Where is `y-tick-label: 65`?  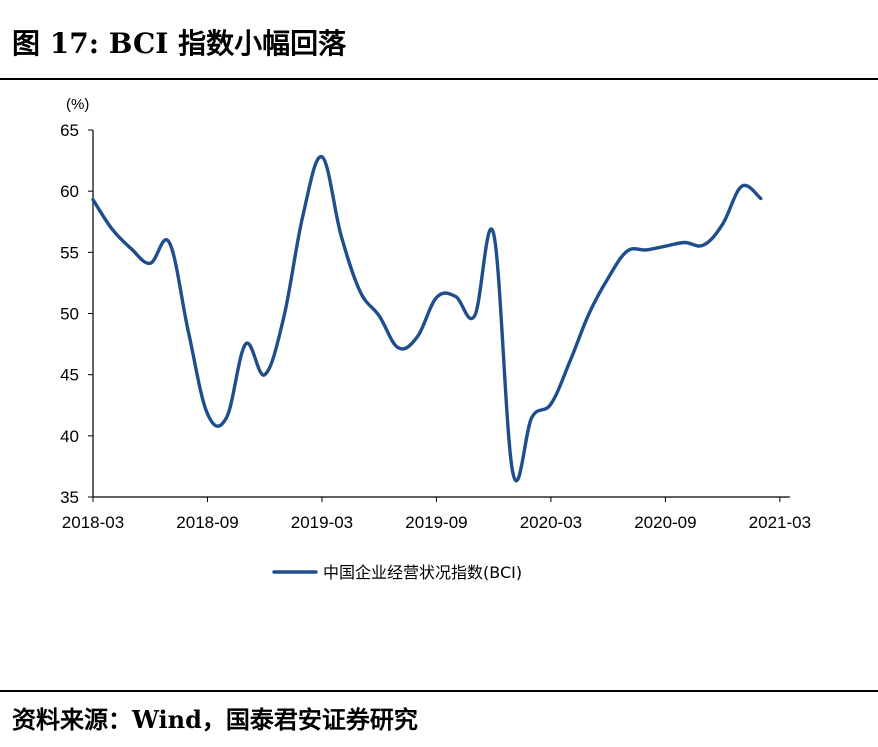
y-tick-label: 65 is located at coordinates (69, 130).